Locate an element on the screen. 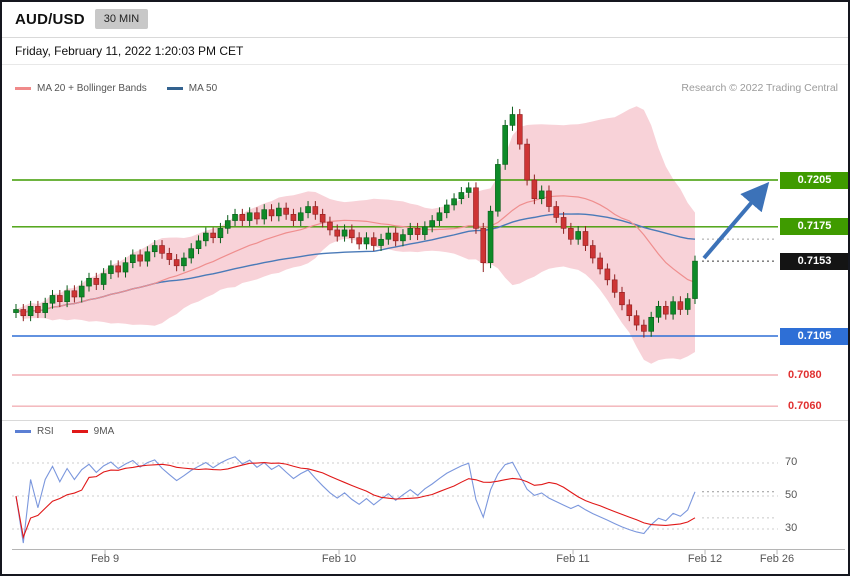 Image resolution: width=850 pixels, height=576 pixels. x-axis-label: Feb 11 is located at coordinates (573, 559).